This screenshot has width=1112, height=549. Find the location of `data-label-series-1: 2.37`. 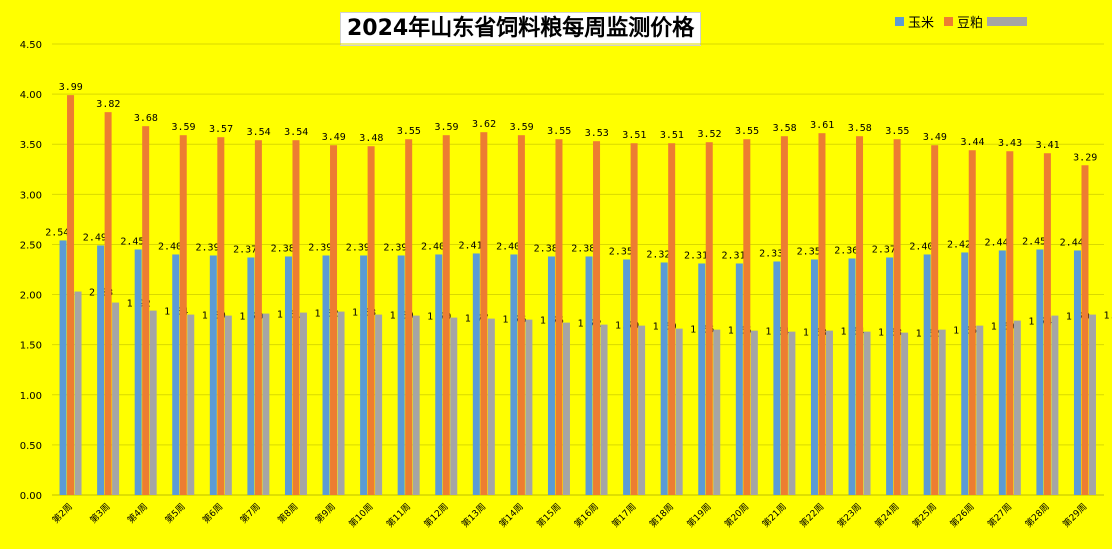

data-label-series-1: 2.37 is located at coordinates (245, 249).